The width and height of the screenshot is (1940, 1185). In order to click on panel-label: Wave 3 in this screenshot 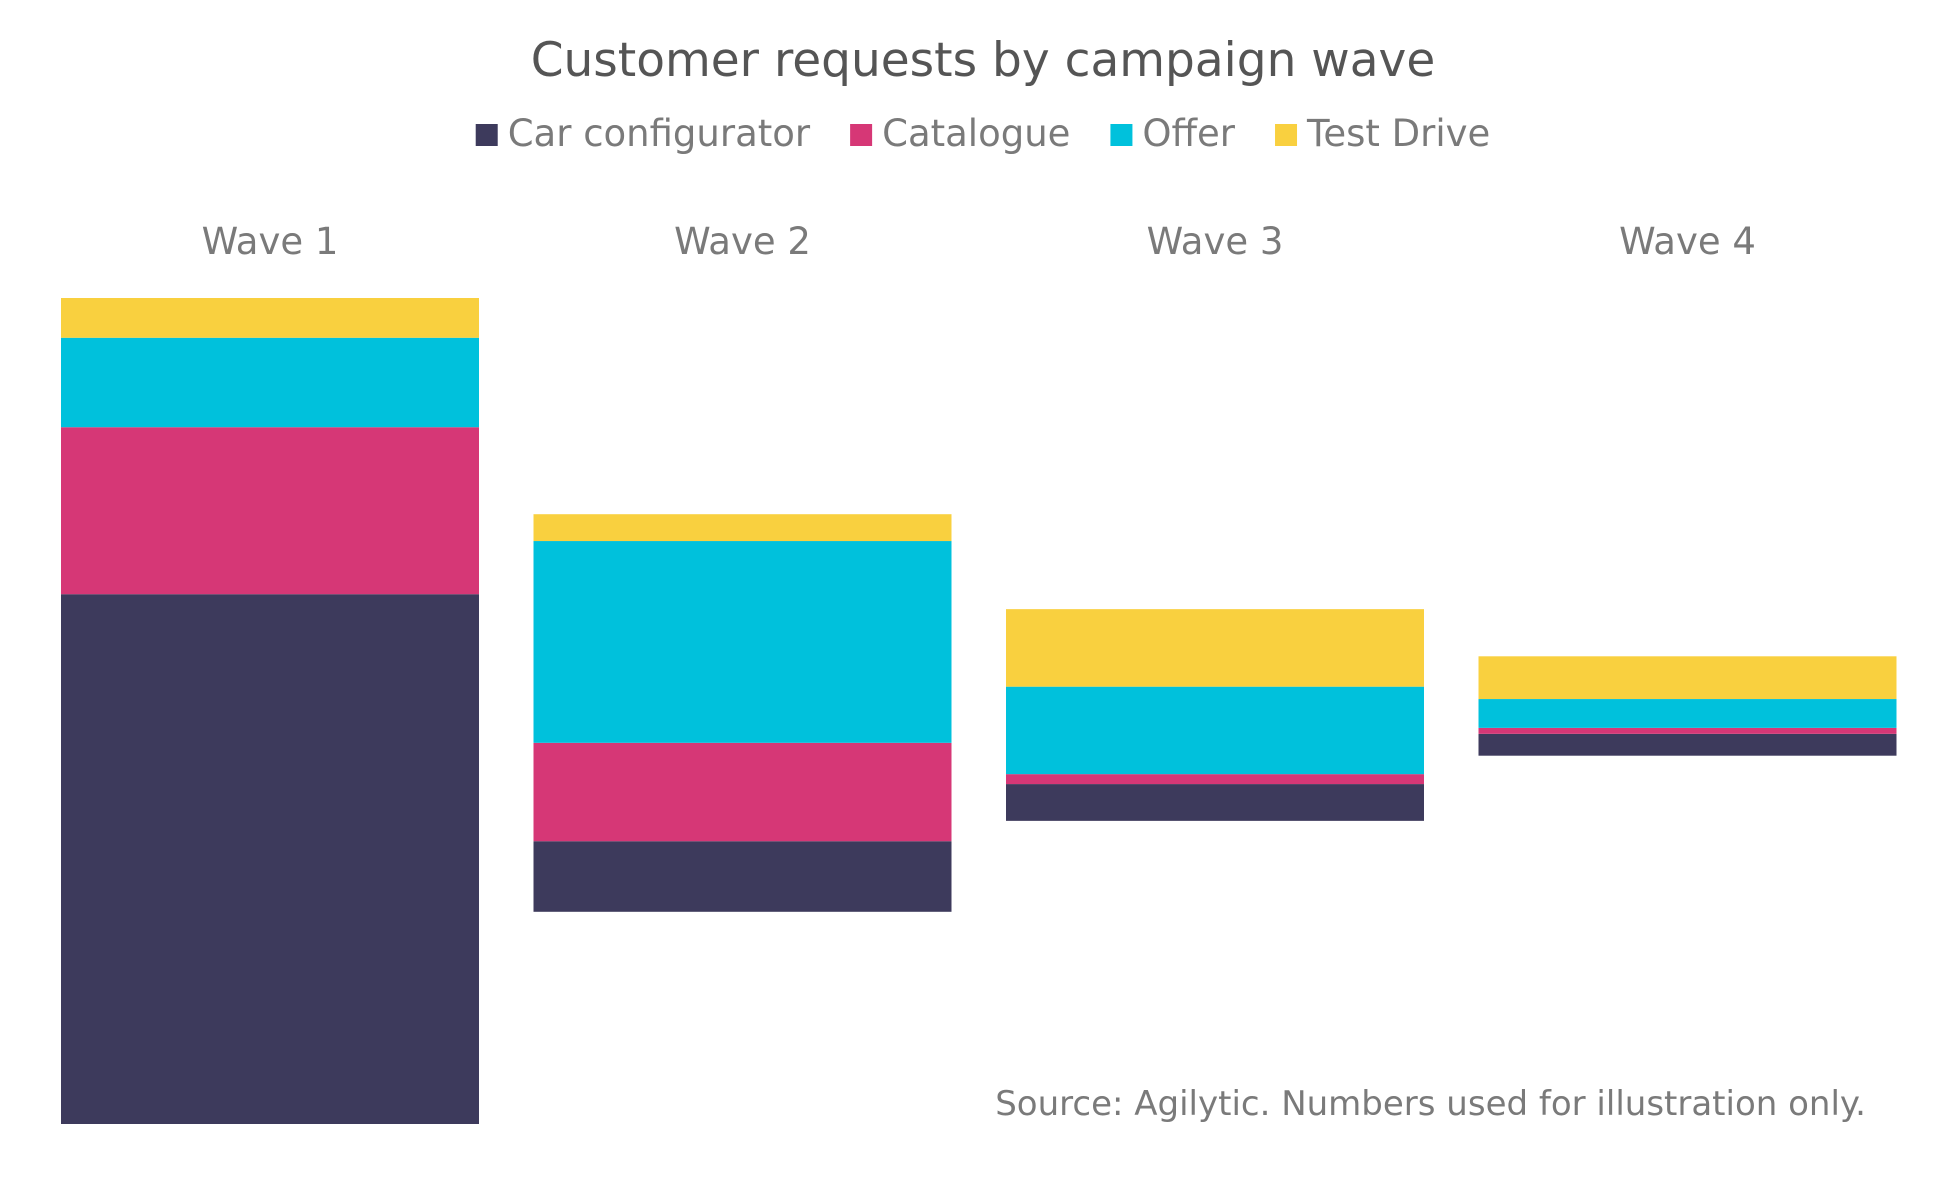, I will do `click(1215, 241)`.